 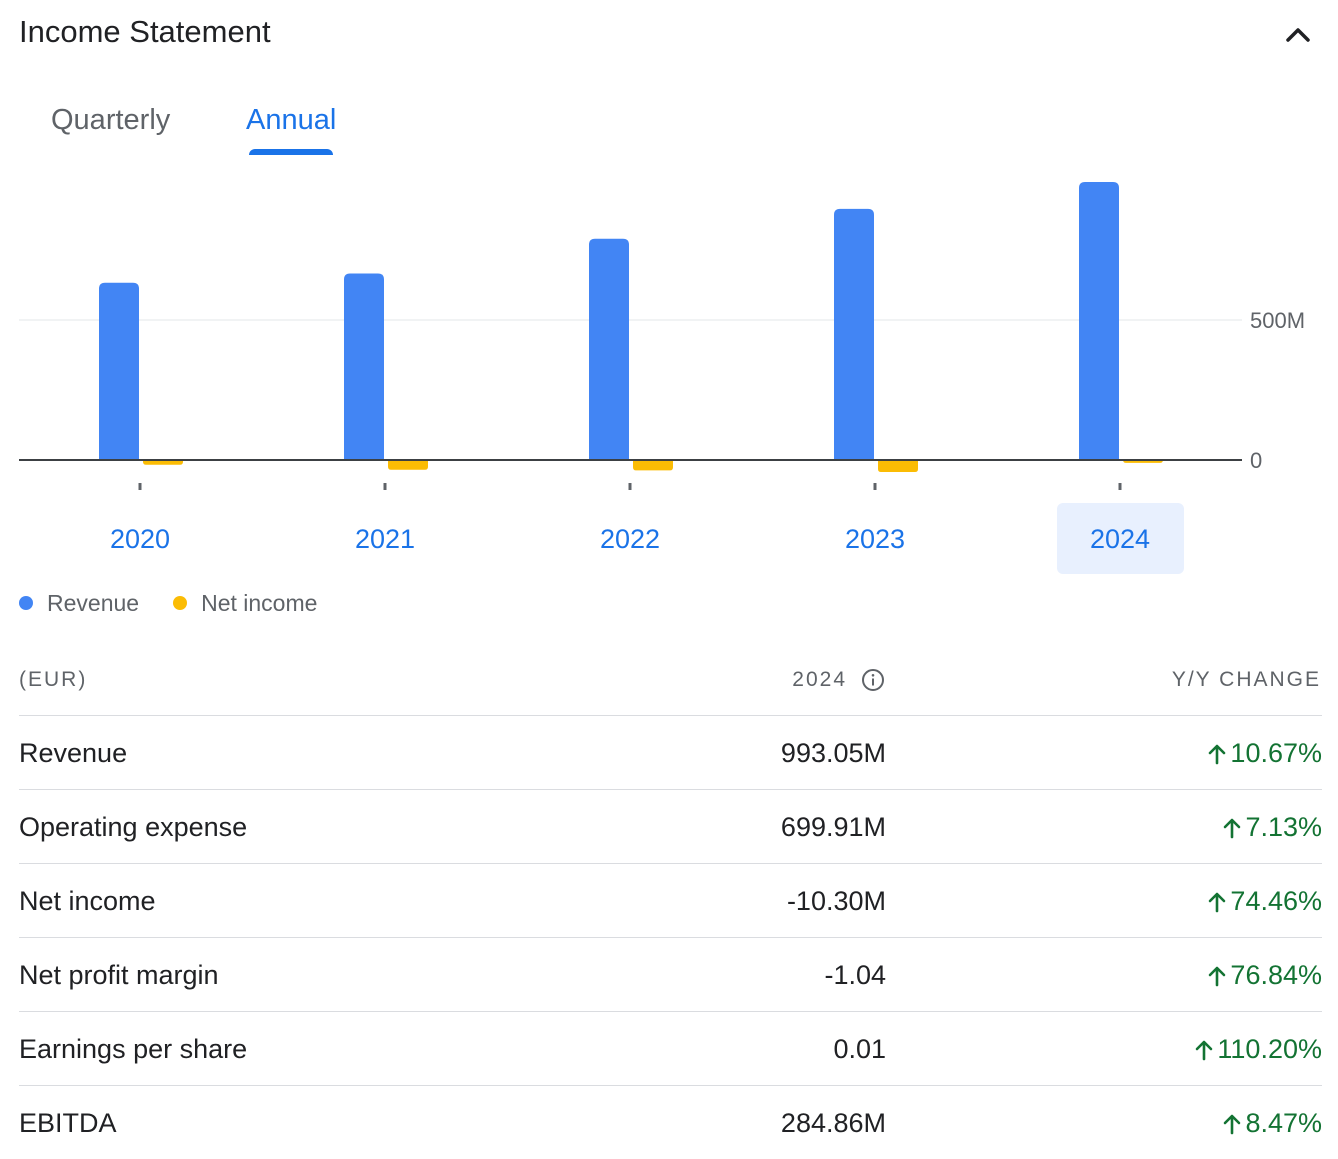 I want to click on table-row: Earnings per share 0.01 110.20%, so click(x=670, y=1048).